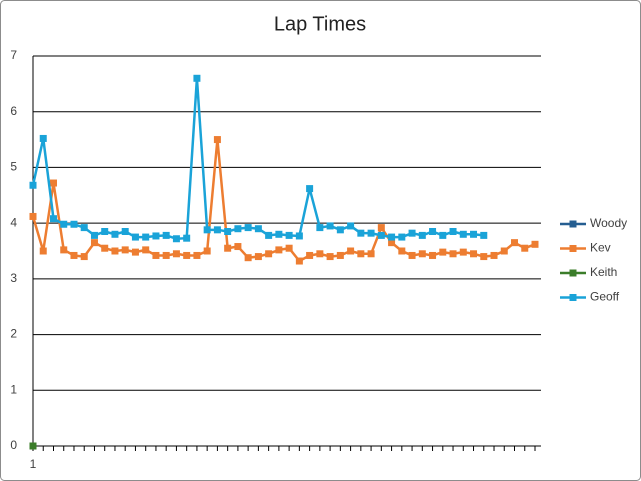 The width and height of the screenshot is (641, 481). Describe the element at coordinates (13, 389) in the screenshot. I see `y-tick-label: 1` at that location.